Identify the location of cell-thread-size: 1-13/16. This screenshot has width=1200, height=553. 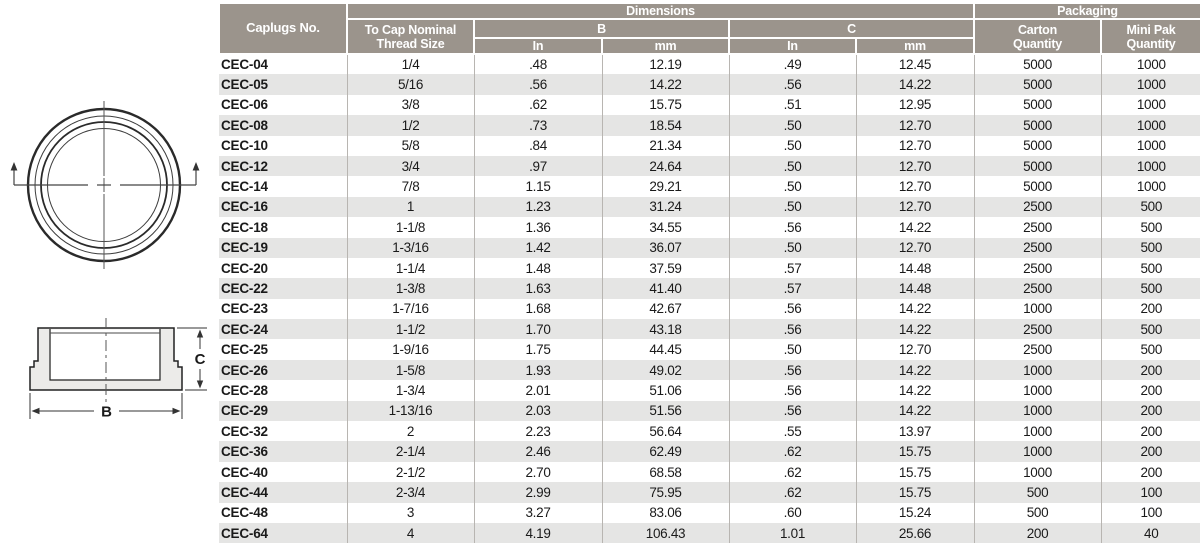
(410, 411).